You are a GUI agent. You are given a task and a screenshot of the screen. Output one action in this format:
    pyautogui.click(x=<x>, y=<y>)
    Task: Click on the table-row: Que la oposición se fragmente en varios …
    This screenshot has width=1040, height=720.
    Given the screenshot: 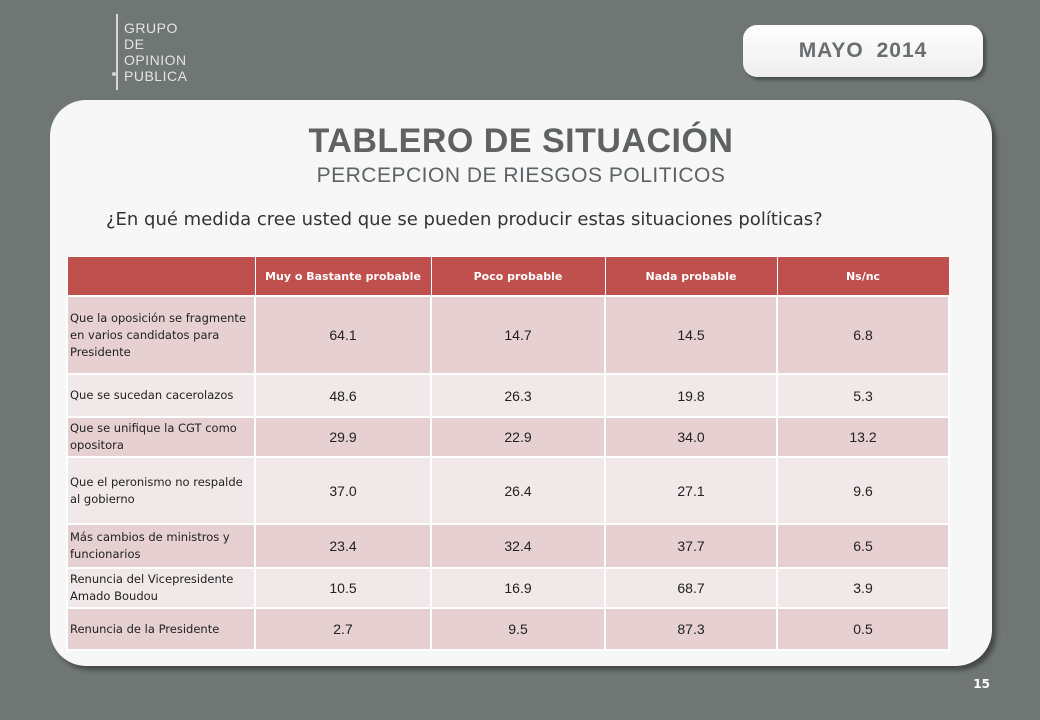 What is the action you would take?
    pyautogui.click(x=508, y=335)
    